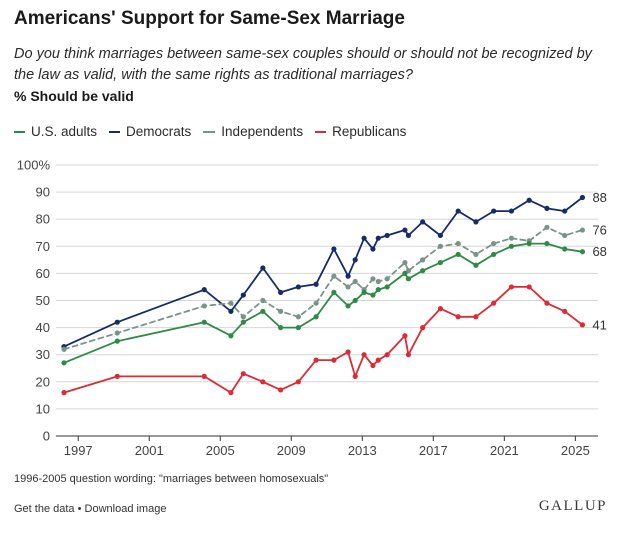  Describe the element at coordinates (504, 450) in the screenshot. I see `x-tick-label: 2021` at that location.